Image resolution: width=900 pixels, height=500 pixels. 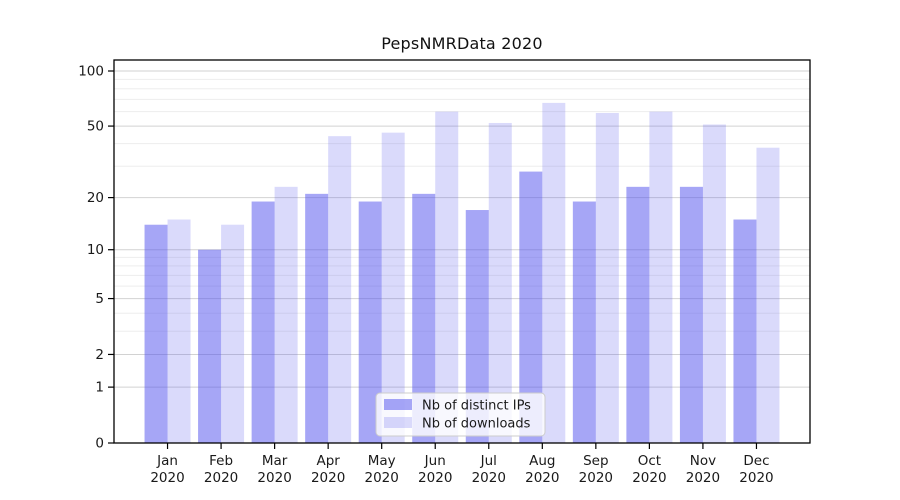 What do you see at coordinates (398, 422) in the screenshot?
I see `legend-swatch-downloads` at bounding box center [398, 422].